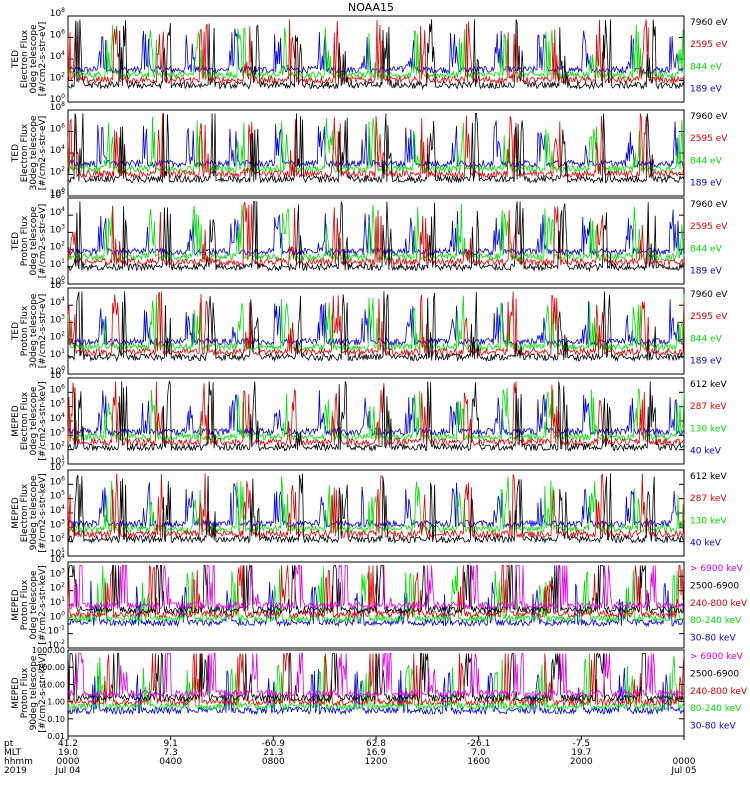 The height and width of the screenshot is (804, 750). What do you see at coordinates (582, 744) in the screenshot?
I see `x-tick-label: -7.5` at bounding box center [582, 744].